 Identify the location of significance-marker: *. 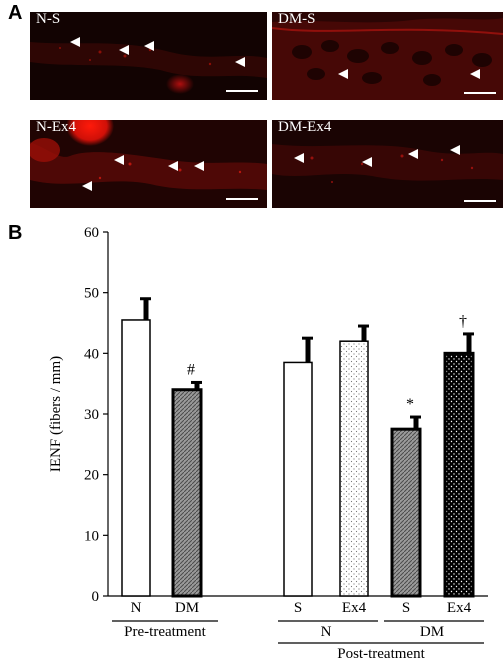
(410, 404).